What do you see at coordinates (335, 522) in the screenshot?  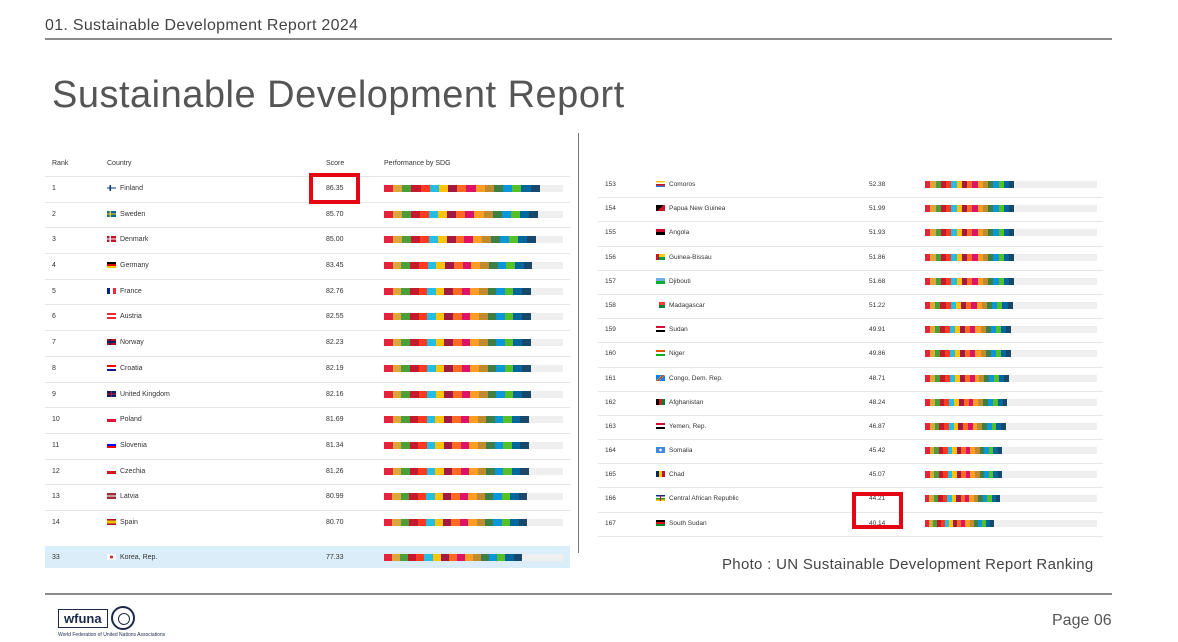 I see `score-cell: 80.70` at bounding box center [335, 522].